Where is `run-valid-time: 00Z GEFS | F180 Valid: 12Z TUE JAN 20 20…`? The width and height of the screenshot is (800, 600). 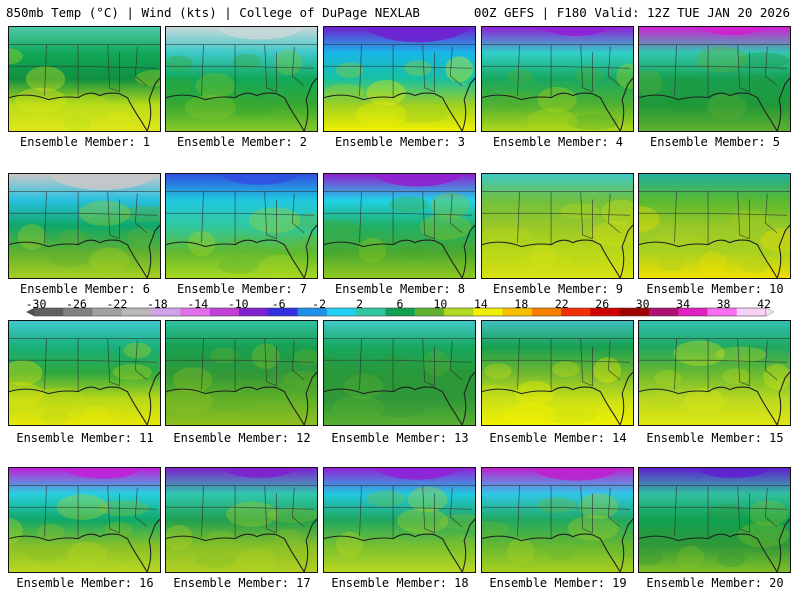
run-valid-time: 00Z GEFS | F180 Valid: 12Z TUE JAN 20 20… is located at coordinates (631, 12).